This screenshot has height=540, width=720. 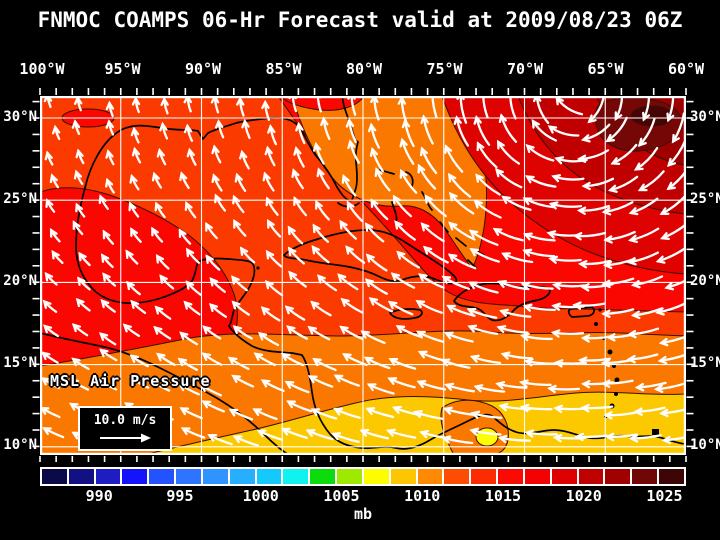 I want to click on lon-tick-label: 65°W, so click(x=605, y=69).